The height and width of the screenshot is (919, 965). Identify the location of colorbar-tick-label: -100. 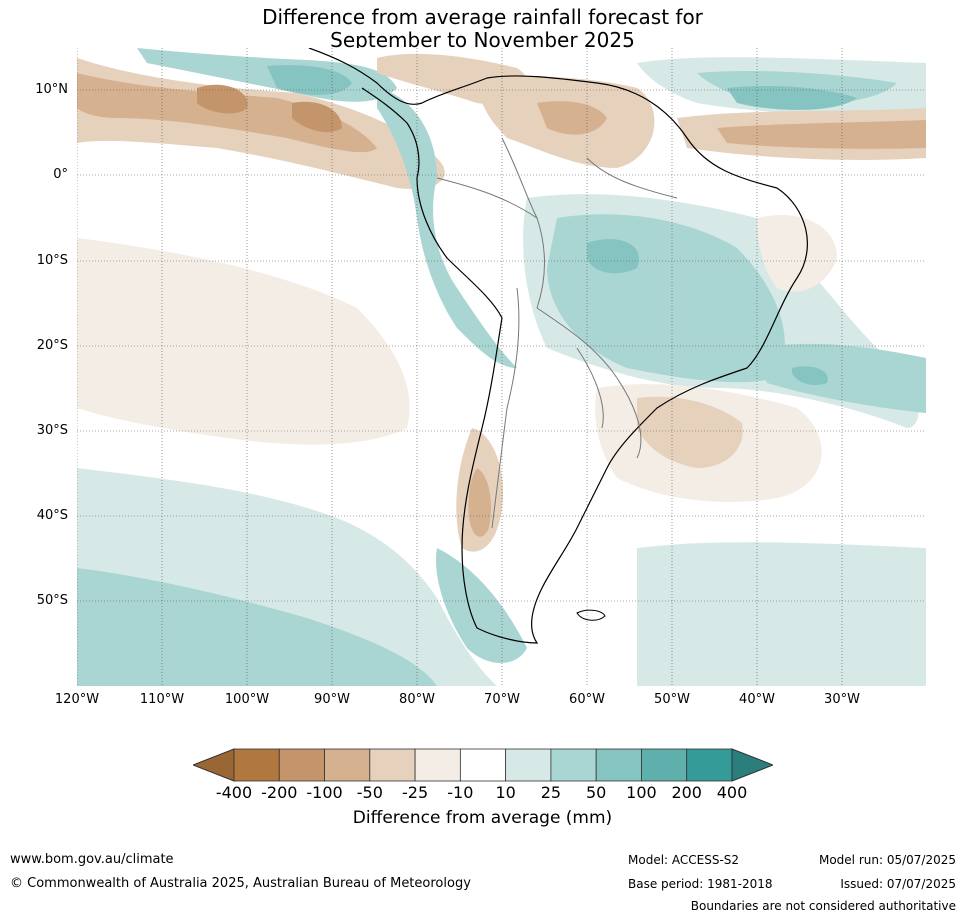
(324, 792).